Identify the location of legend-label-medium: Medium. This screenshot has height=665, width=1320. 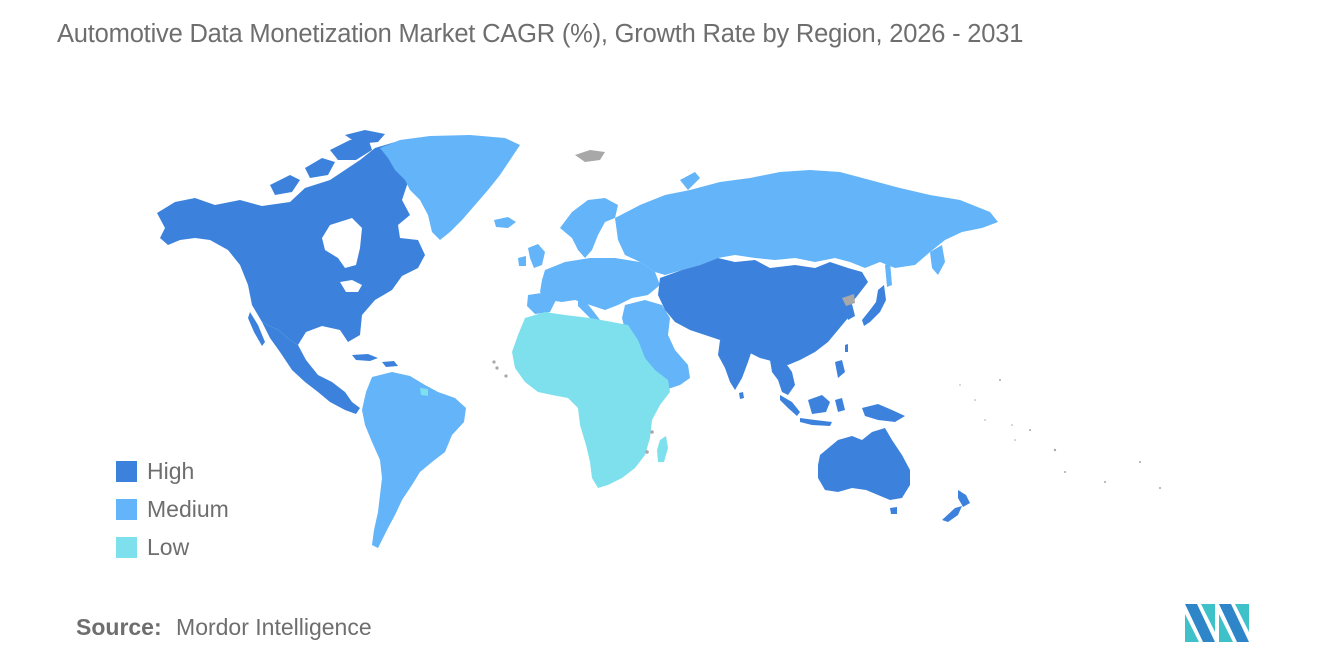
(188, 508).